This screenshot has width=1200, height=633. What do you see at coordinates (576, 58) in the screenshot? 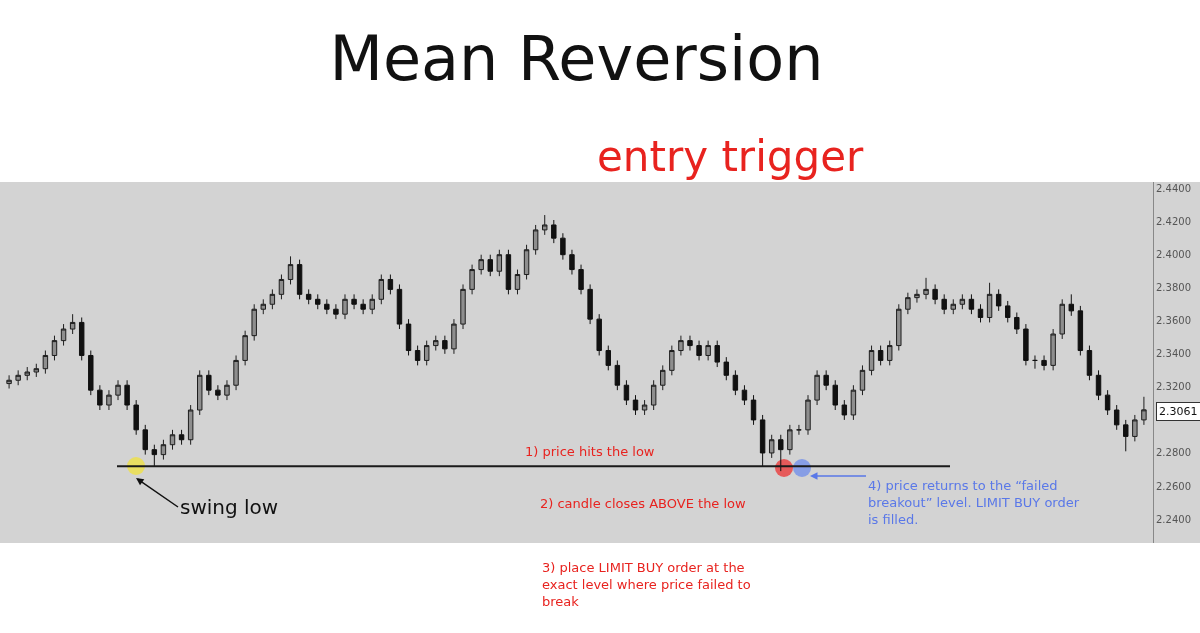
I see `chart-title: Mean Reversion` at bounding box center [576, 58].